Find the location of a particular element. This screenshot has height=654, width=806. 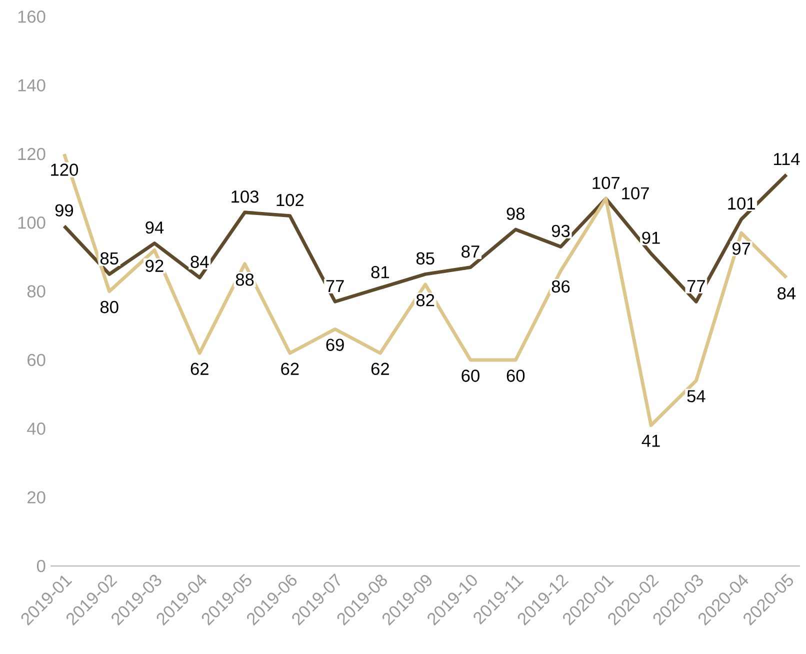

data-label: 41 is located at coordinates (651, 440).